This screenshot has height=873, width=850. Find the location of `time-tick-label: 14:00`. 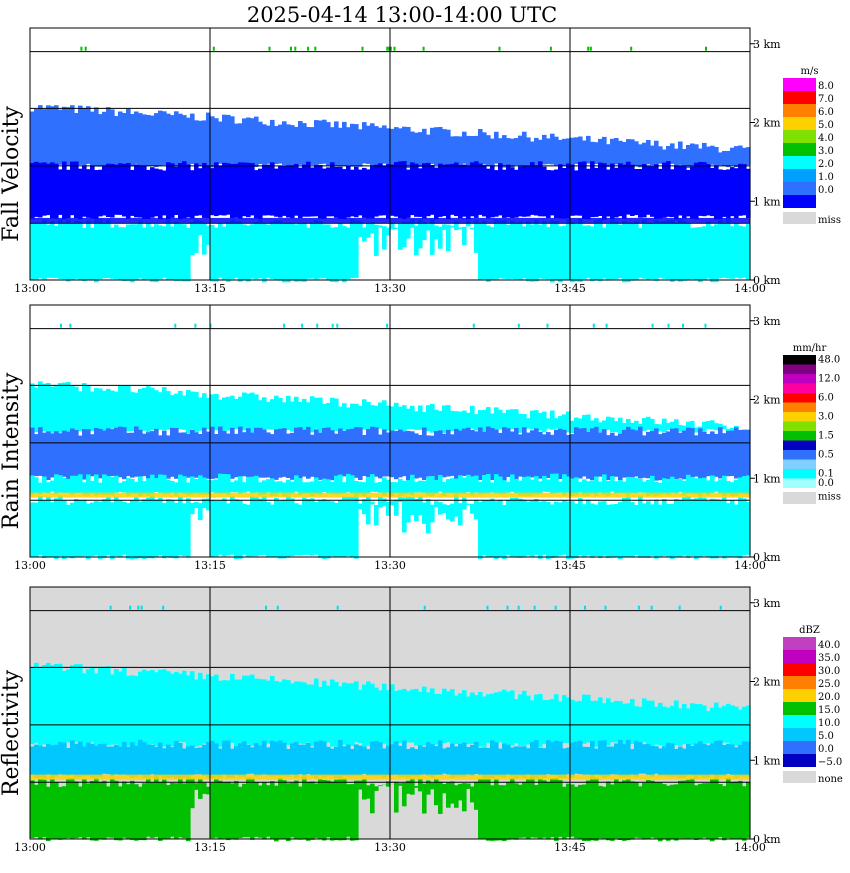

time-tick-label: 14:00 is located at coordinates (750, 288).